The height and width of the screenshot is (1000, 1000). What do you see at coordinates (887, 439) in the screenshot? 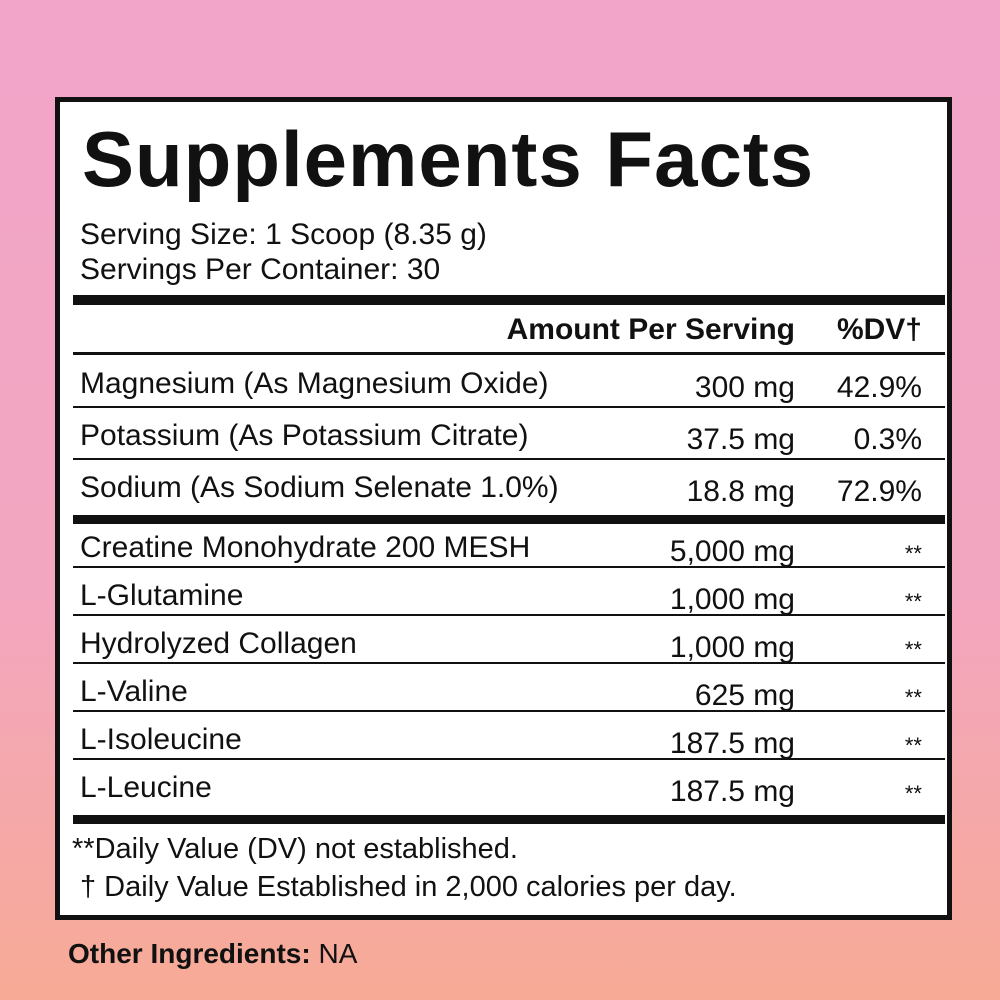
I see `row-dv: 0.3%` at bounding box center [887, 439].